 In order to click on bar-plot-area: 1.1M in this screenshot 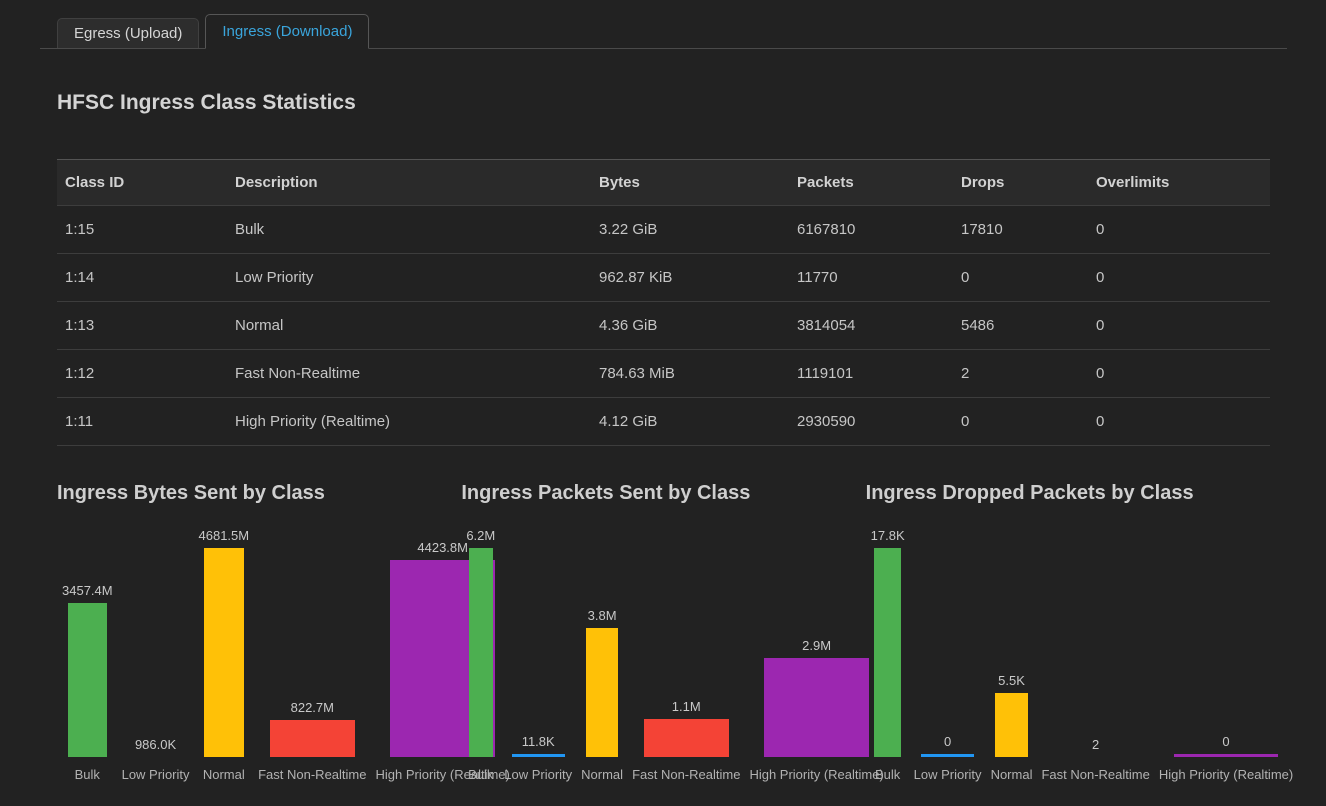, I will do `click(686, 634)`.